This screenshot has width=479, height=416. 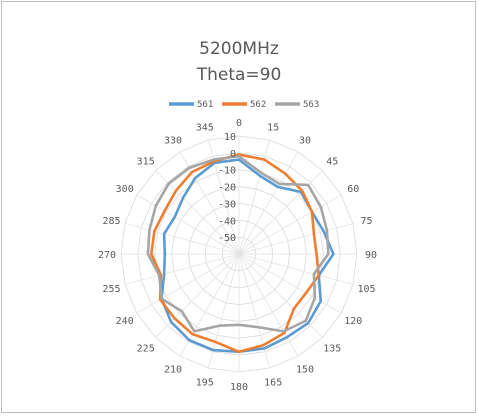 What do you see at coordinates (125, 189) in the screenshot?
I see `angle-label: 300` at bounding box center [125, 189].